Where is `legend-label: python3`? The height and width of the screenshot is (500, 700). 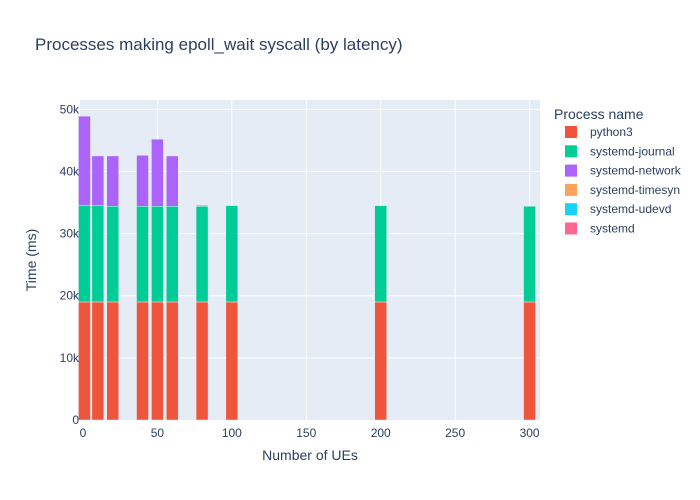
legend-label: python3 is located at coordinates (611, 132).